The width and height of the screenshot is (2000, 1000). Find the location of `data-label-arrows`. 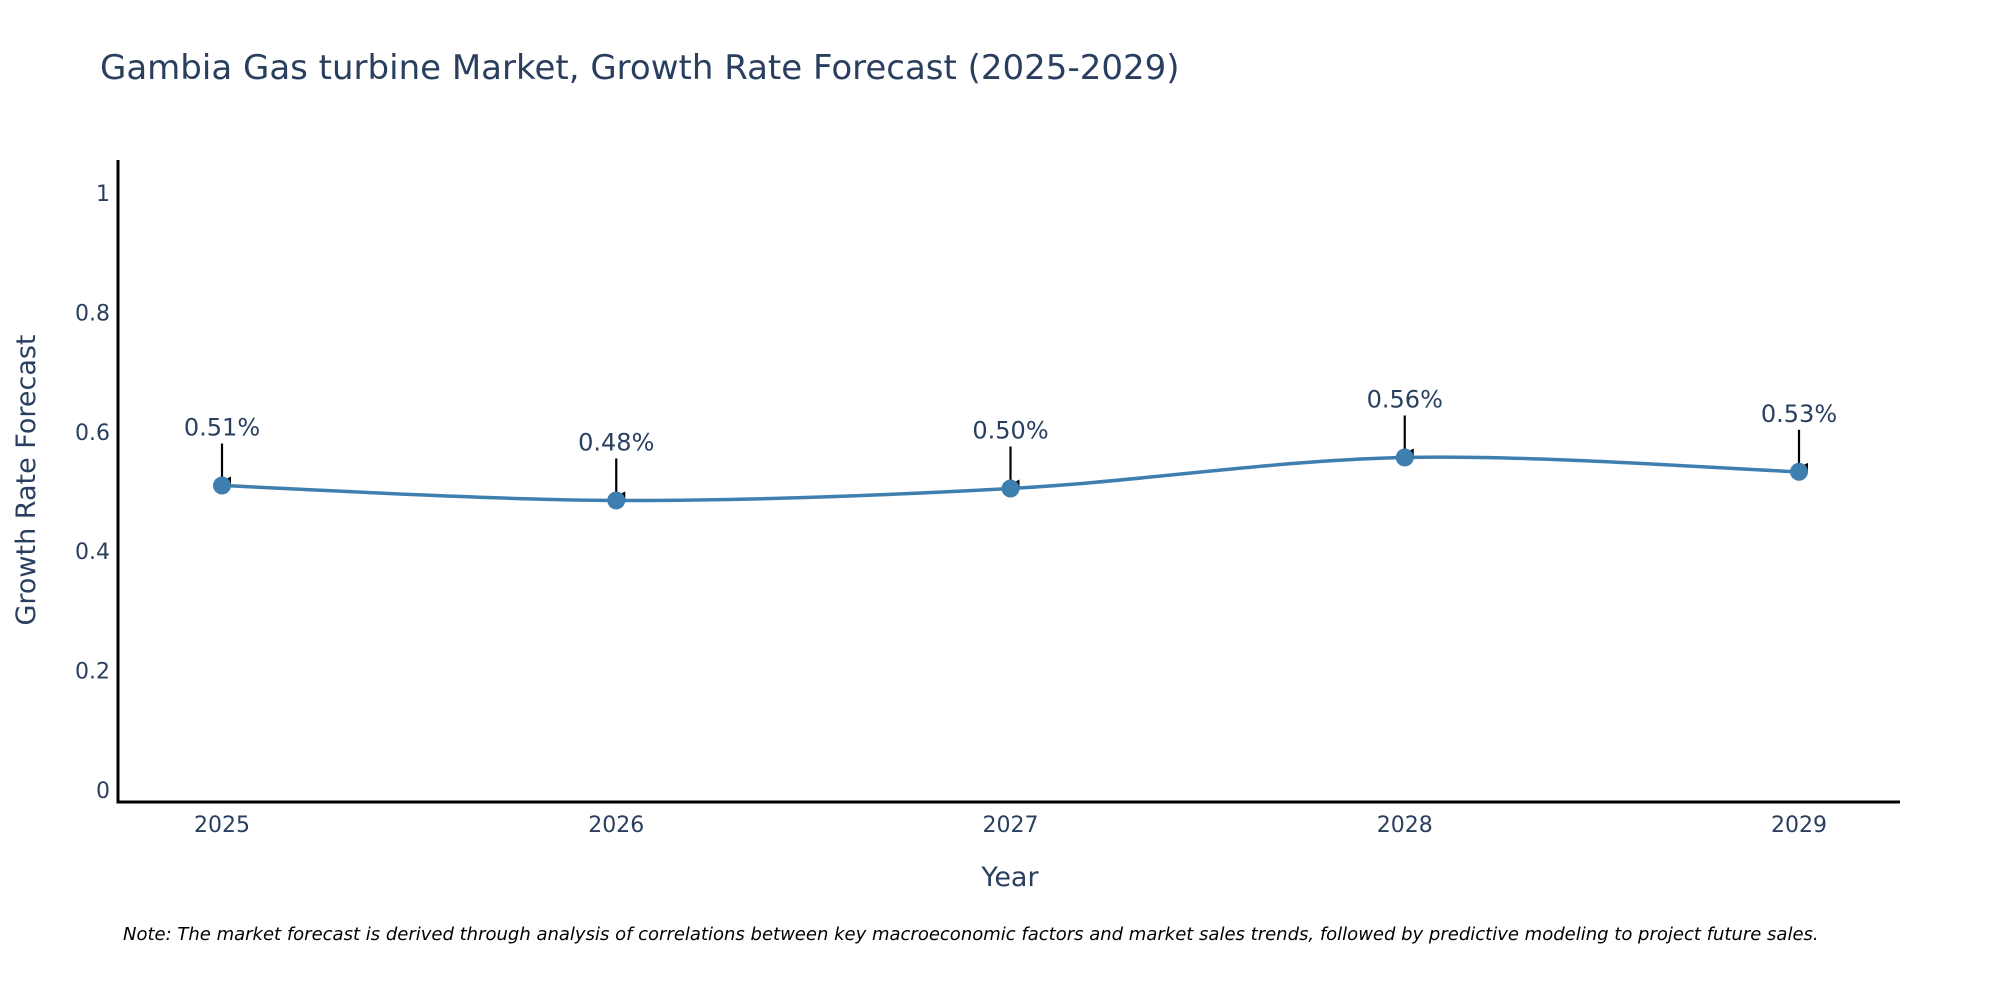

data-label-arrows is located at coordinates (1014, 458).